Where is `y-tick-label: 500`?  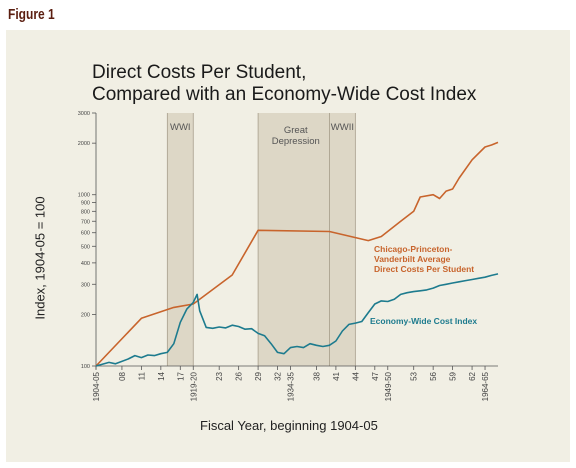 y-tick-label: 500 is located at coordinates (85, 247).